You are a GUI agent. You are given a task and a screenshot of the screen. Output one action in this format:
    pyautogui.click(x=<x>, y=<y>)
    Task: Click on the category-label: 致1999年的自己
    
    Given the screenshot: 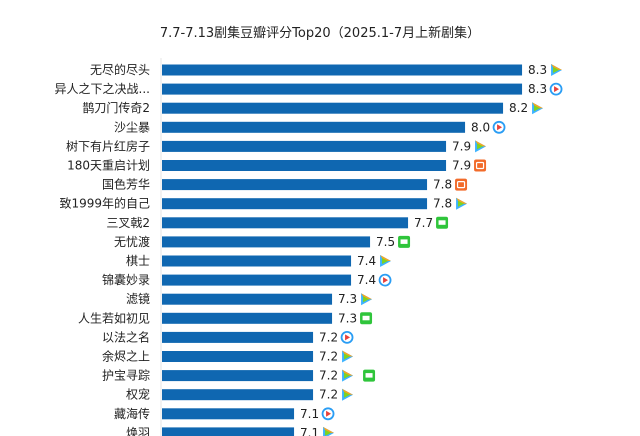 What is the action you would take?
    pyautogui.click(x=104, y=203)
    